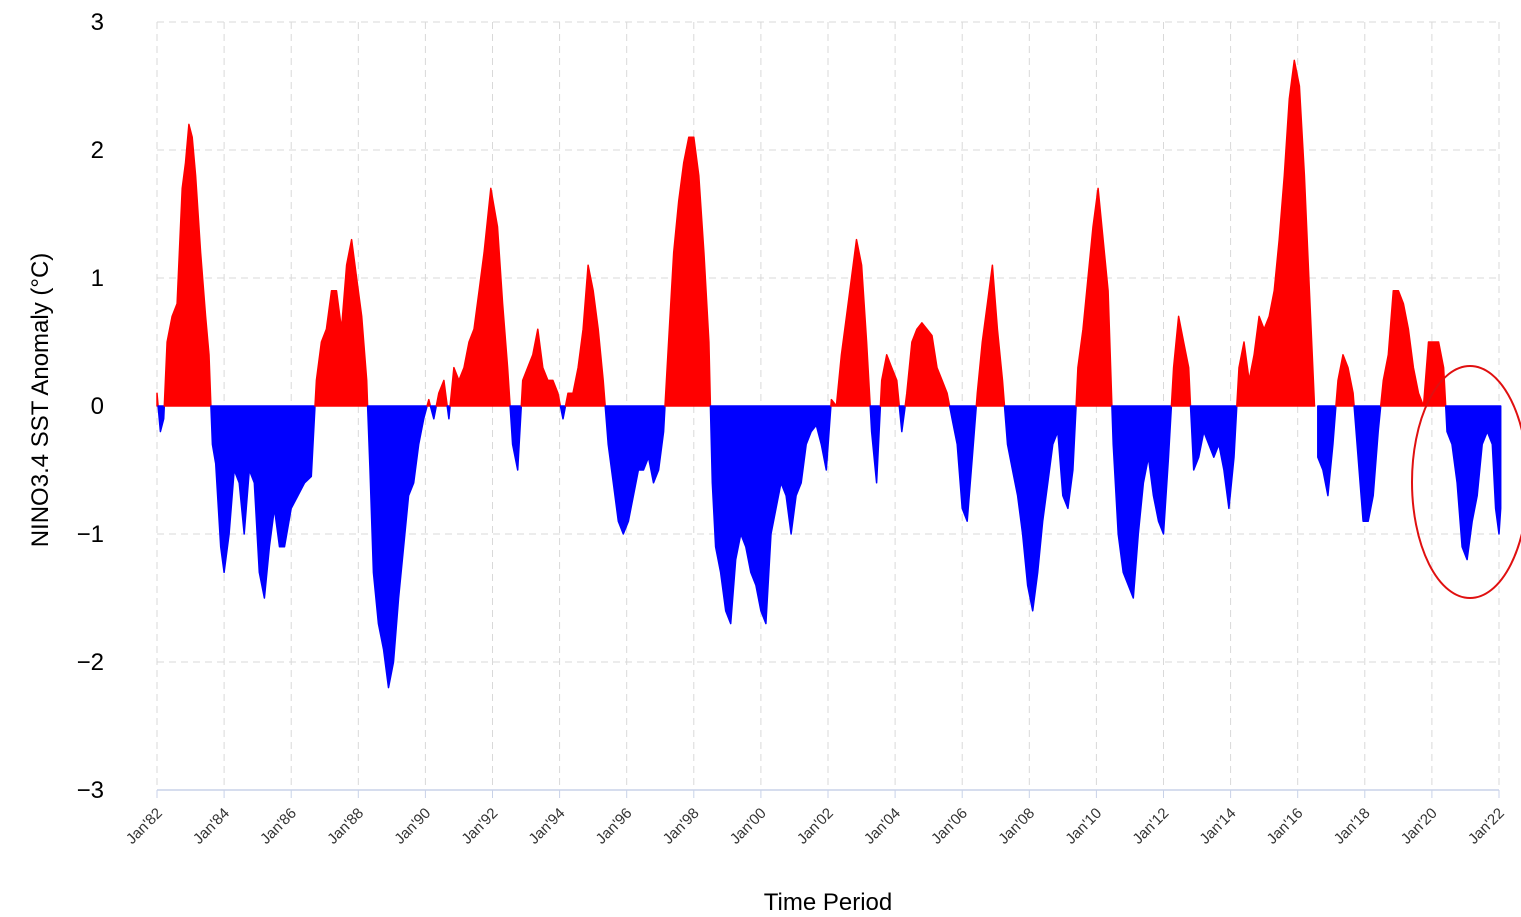 This screenshot has height=917, width=1521. Describe the element at coordinates (90, 534) in the screenshot. I see `y-tick-label: −1` at that location.